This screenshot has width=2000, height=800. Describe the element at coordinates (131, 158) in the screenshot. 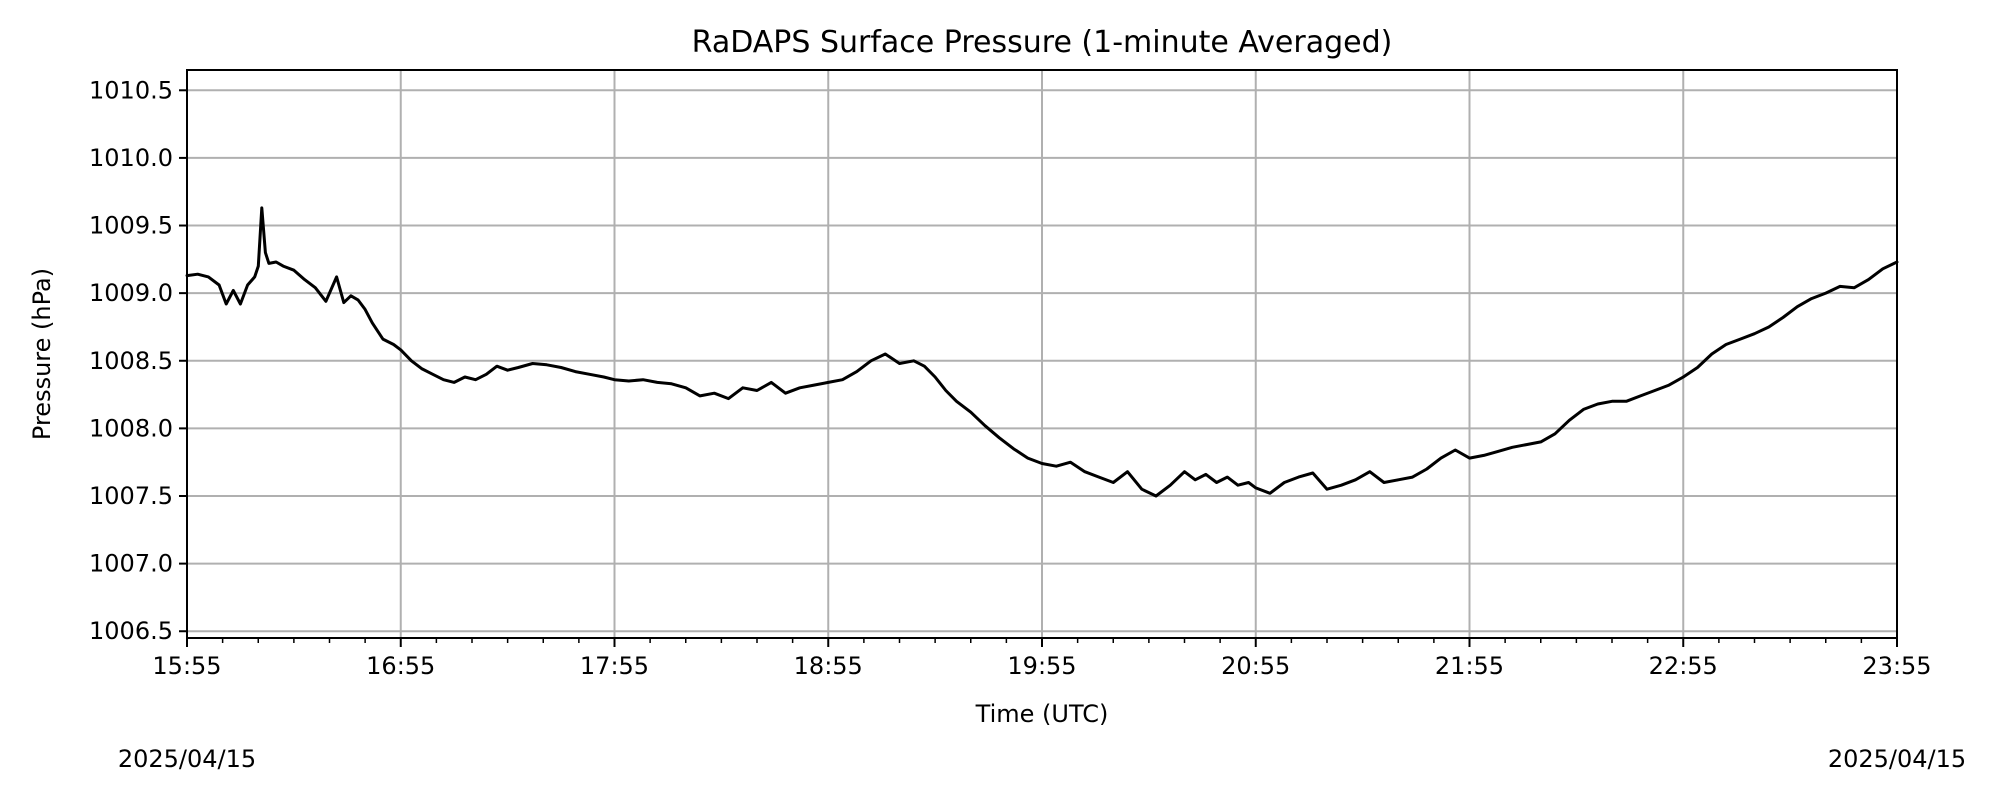

I see `y-tick-label: 1010.0` at that location.